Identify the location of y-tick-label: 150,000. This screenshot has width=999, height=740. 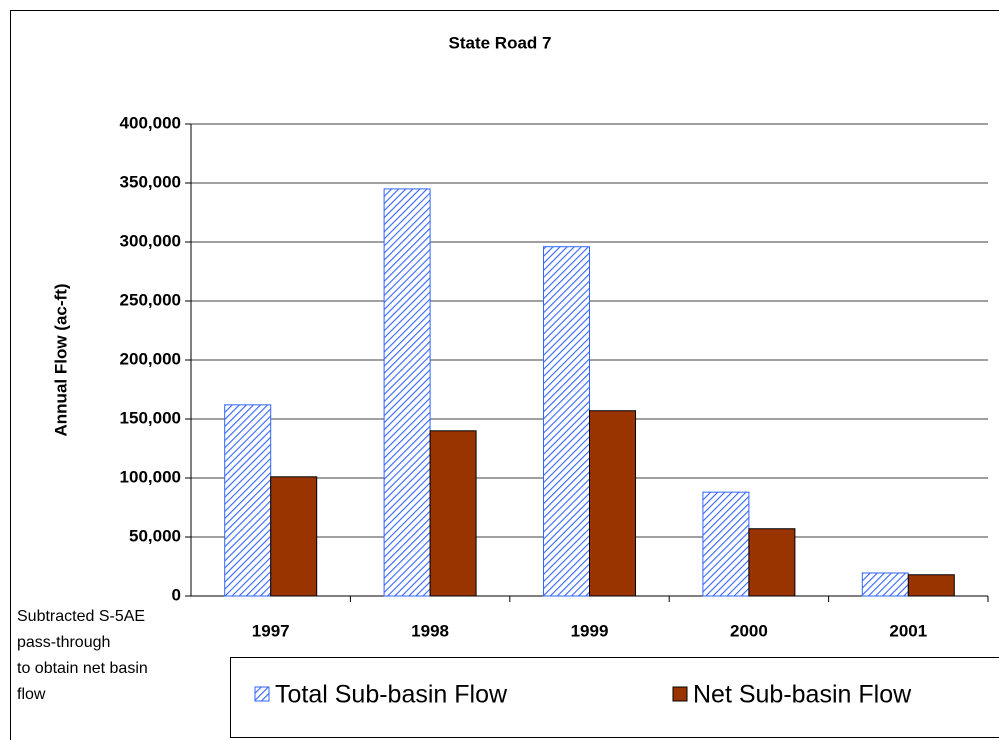
(150, 417).